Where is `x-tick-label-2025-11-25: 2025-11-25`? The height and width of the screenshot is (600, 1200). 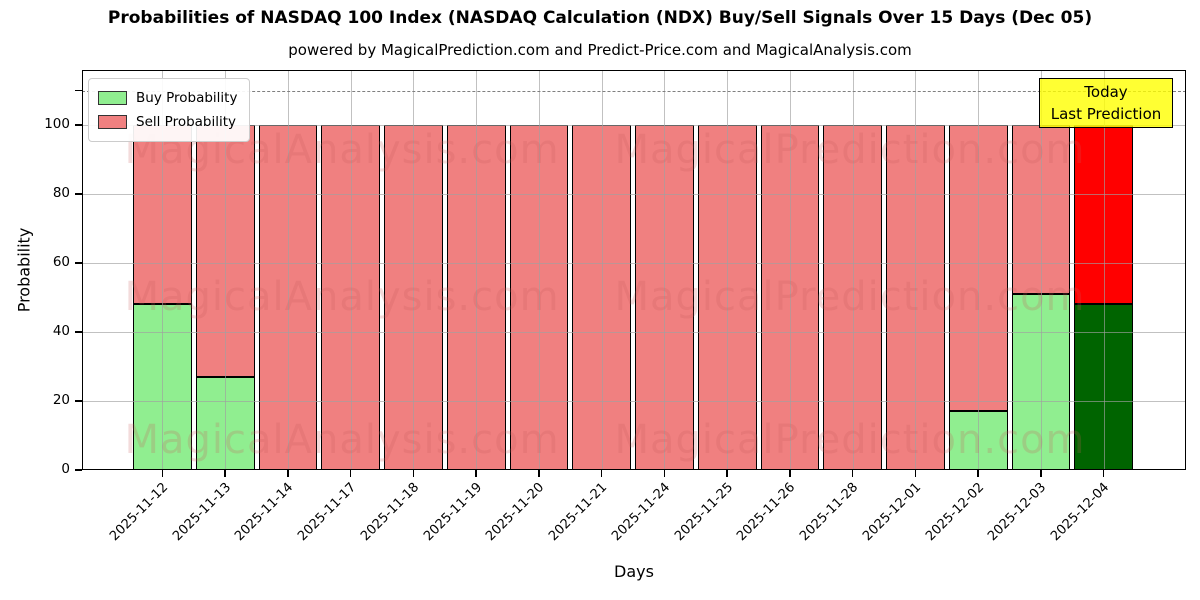 x-tick-label-2025-11-25: 2025-11-25 is located at coordinates (703, 512).